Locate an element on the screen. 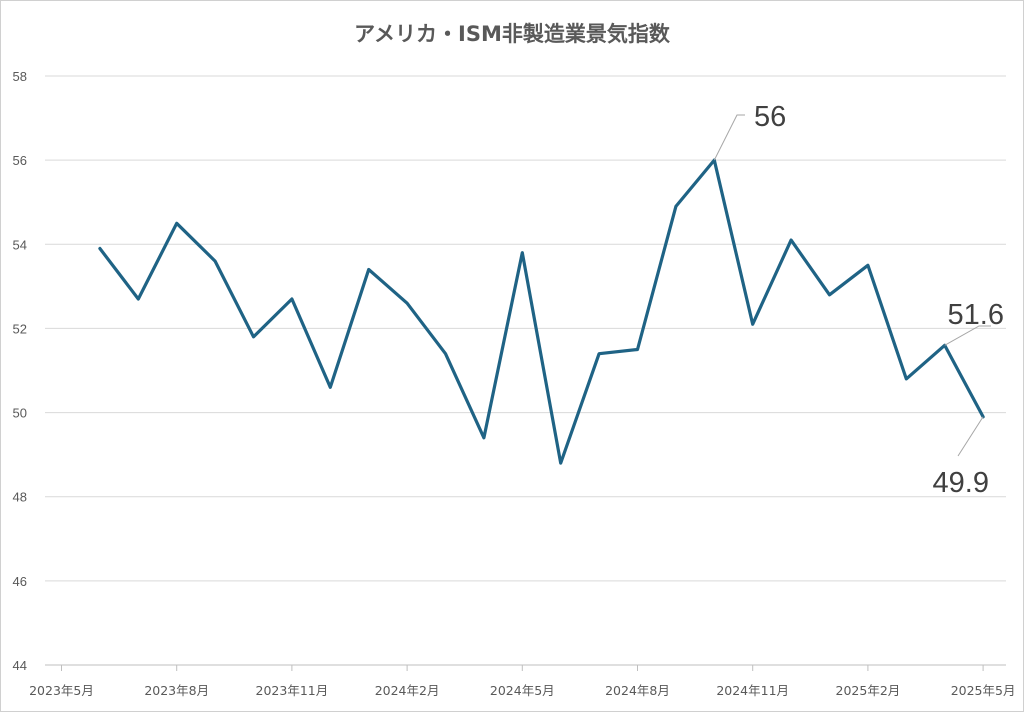  y-tick-label: 50 is located at coordinates (20, 413).